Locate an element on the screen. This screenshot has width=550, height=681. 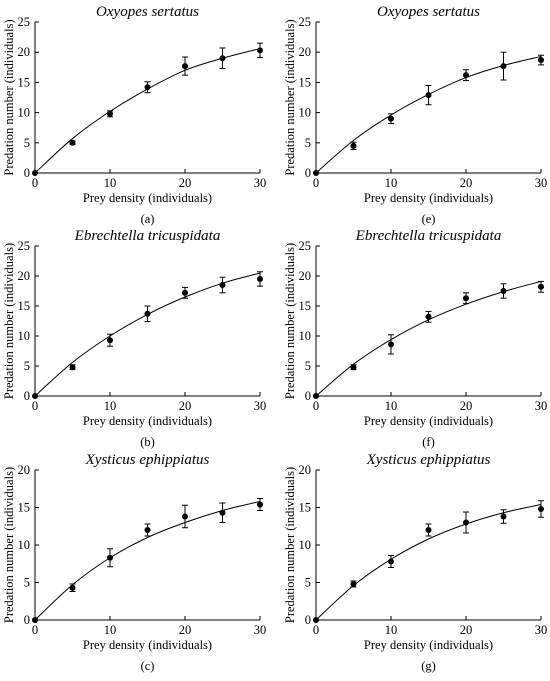
y-tick-label: 25 is located at coordinates (24, 246).